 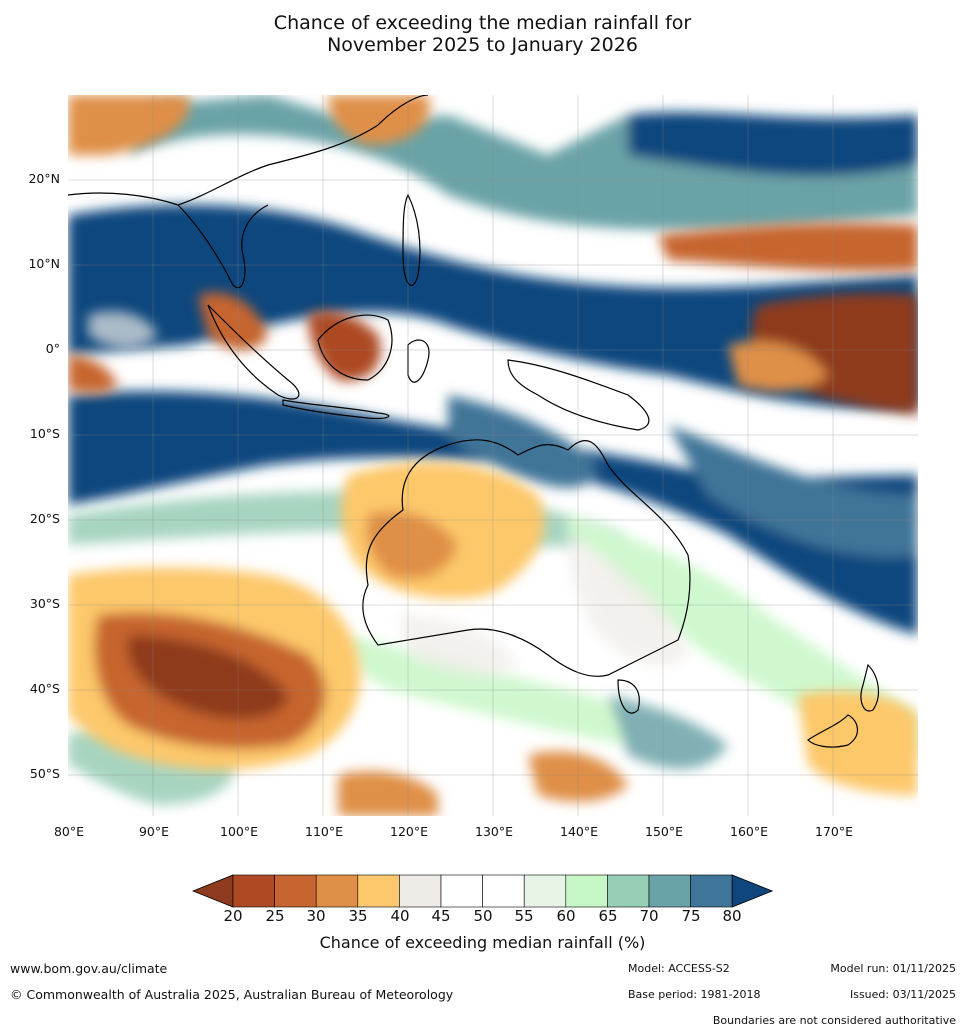 What do you see at coordinates (526, 558) in the screenshot?
I see `australia-coastline` at bounding box center [526, 558].